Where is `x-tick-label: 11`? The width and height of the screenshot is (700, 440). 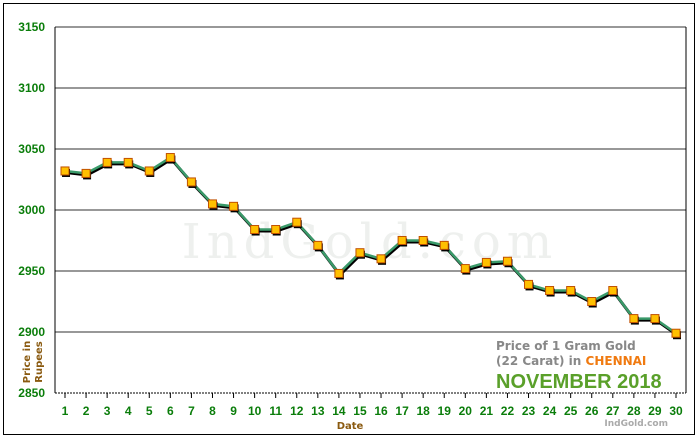
x-tick-label: 11 is located at coordinates (275, 411).